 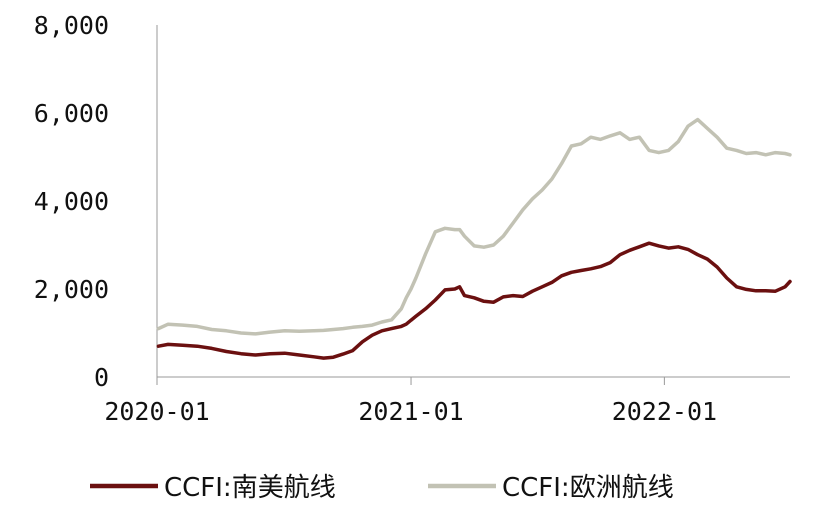 What do you see at coordinates (71, 201) in the screenshot?
I see `y-tick-label: 4,000` at bounding box center [71, 201].